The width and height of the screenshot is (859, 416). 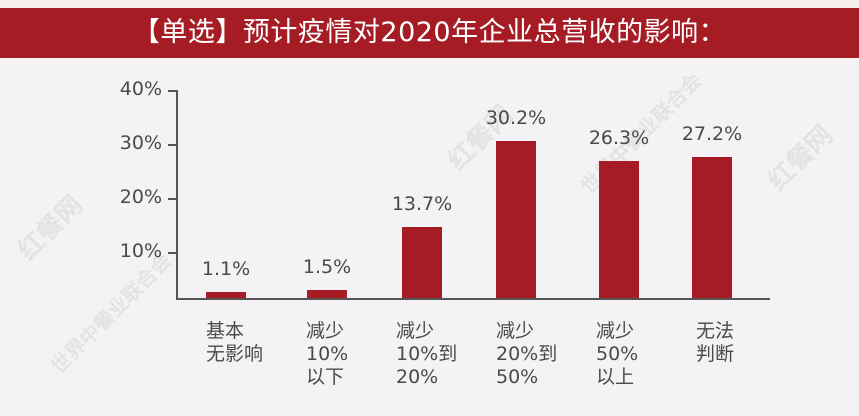 I want to click on bar-value-label: 26.3%, so click(x=619, y=138).